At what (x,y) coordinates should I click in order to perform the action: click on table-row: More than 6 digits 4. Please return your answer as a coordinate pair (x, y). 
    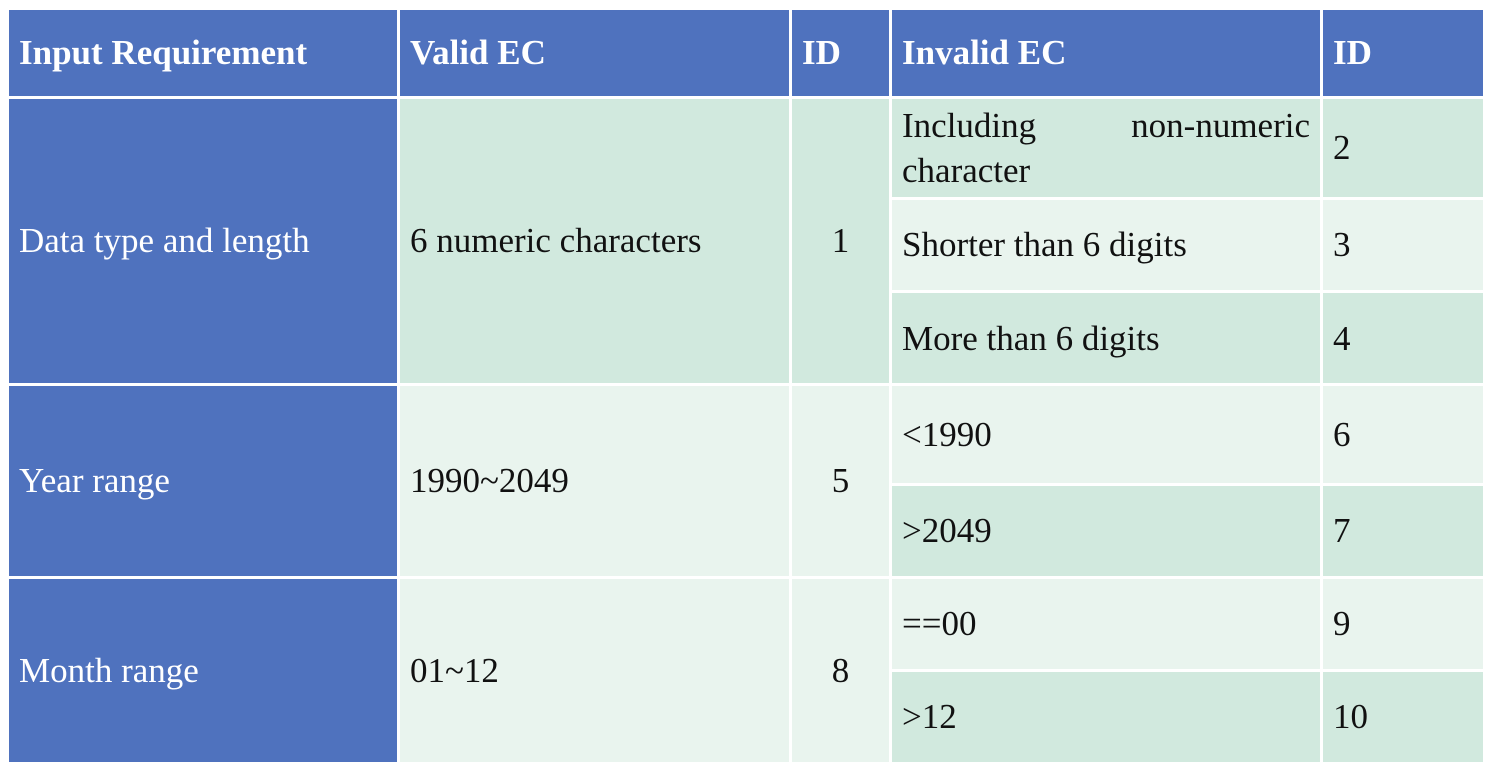
    Looking at the image, I should click on (747, 338).